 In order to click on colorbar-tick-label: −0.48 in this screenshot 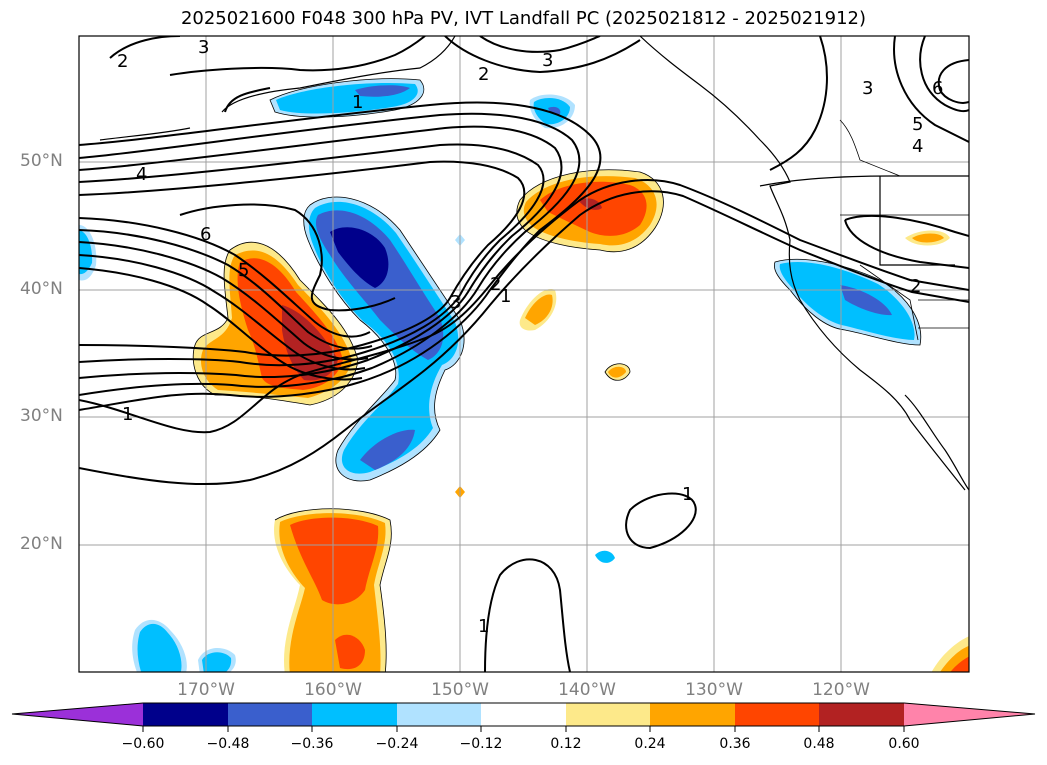, I will do `click(228, 744)`.